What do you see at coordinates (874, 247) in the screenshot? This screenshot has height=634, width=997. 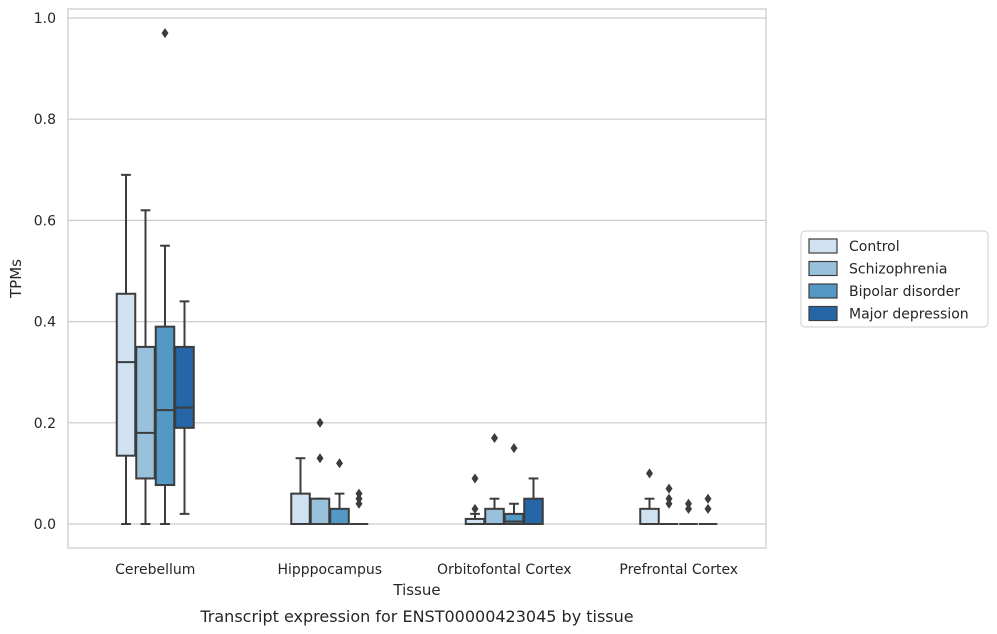 I see `legend-label: Control` at bounding box center [874, 247].